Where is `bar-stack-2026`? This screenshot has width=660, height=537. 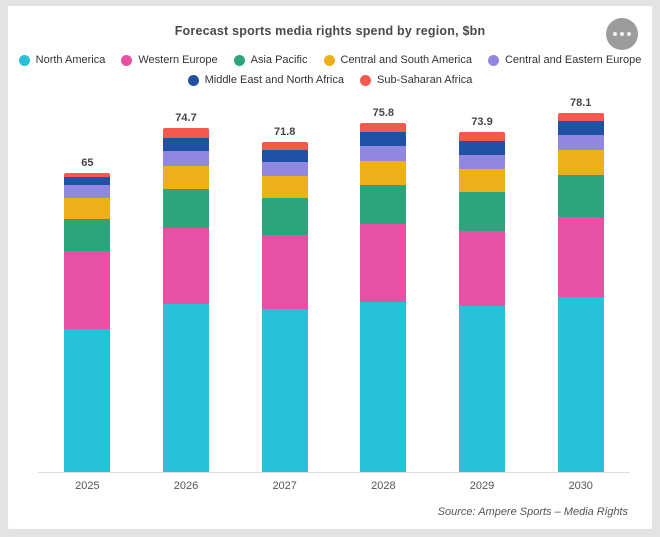
bar-stack-2026 is located at coordinates (186, 300).